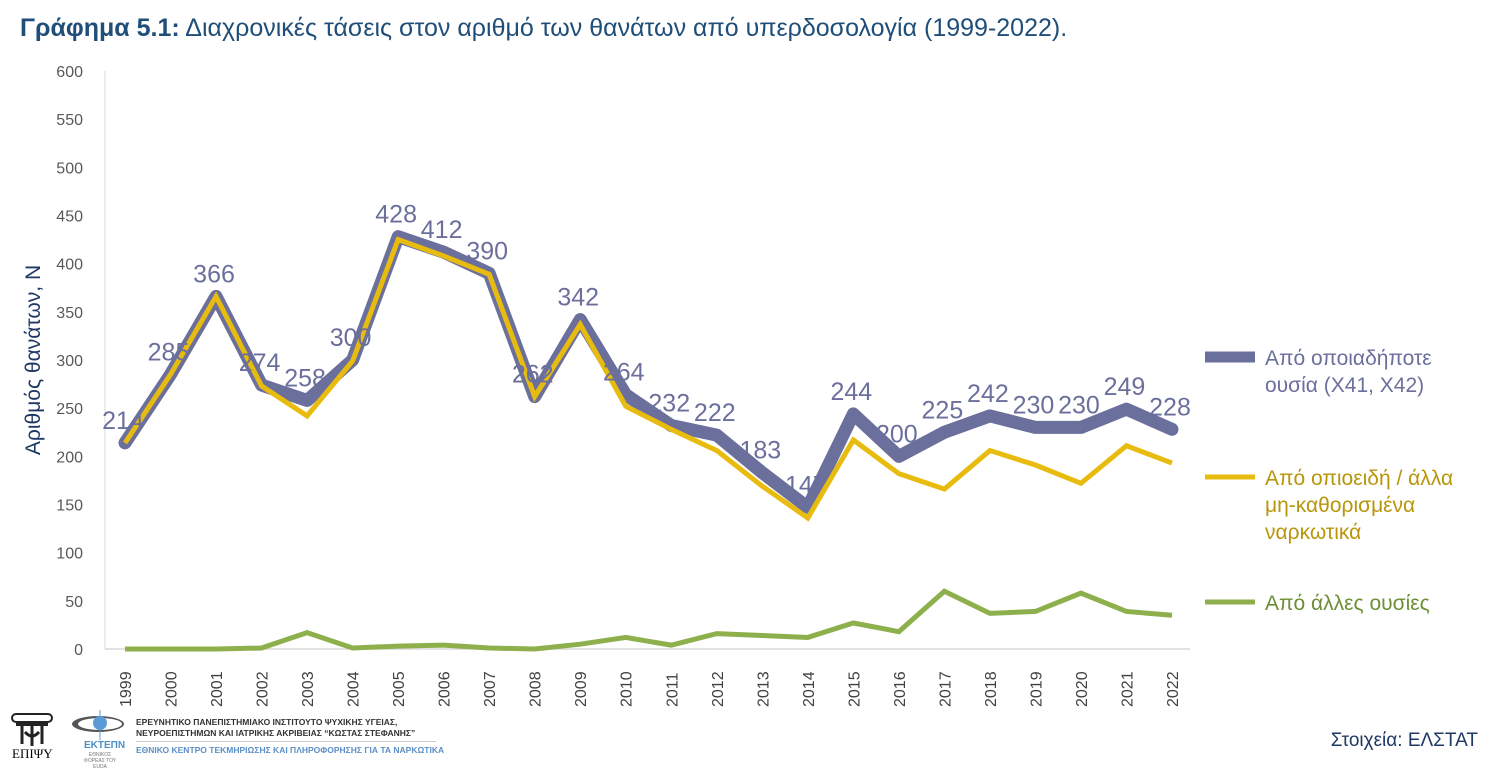  What do you see at coordinates (943, 410) in the screenshot?
I see `data-label: 225` at bounding box center [943, 410].